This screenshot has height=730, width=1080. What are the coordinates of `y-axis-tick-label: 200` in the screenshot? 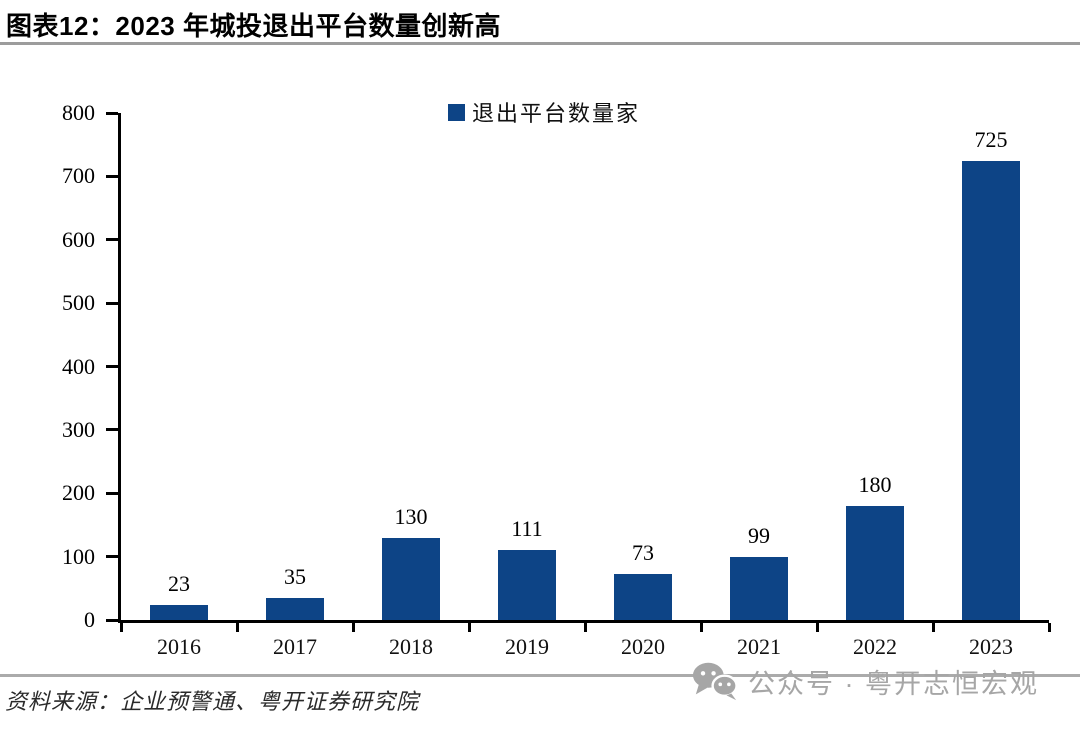 It's located at (78, 493).